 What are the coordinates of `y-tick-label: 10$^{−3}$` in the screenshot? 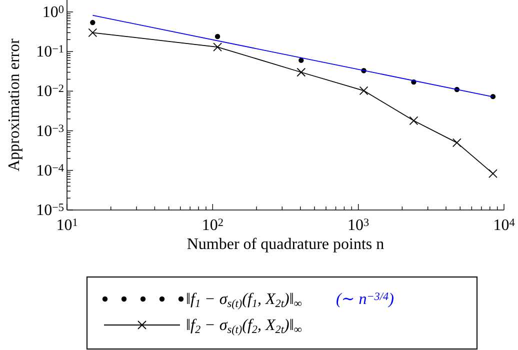 It's located at (50, 131).